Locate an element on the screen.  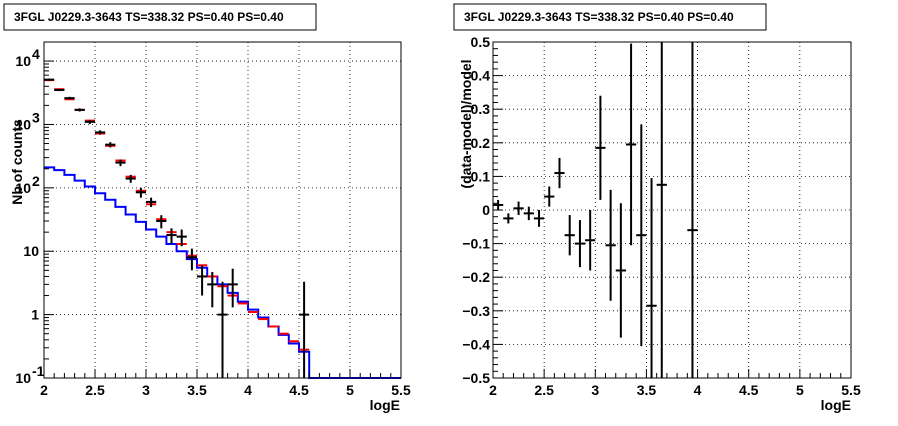
residual-x-tick-label: 4 is located at coordinates (698, 390).